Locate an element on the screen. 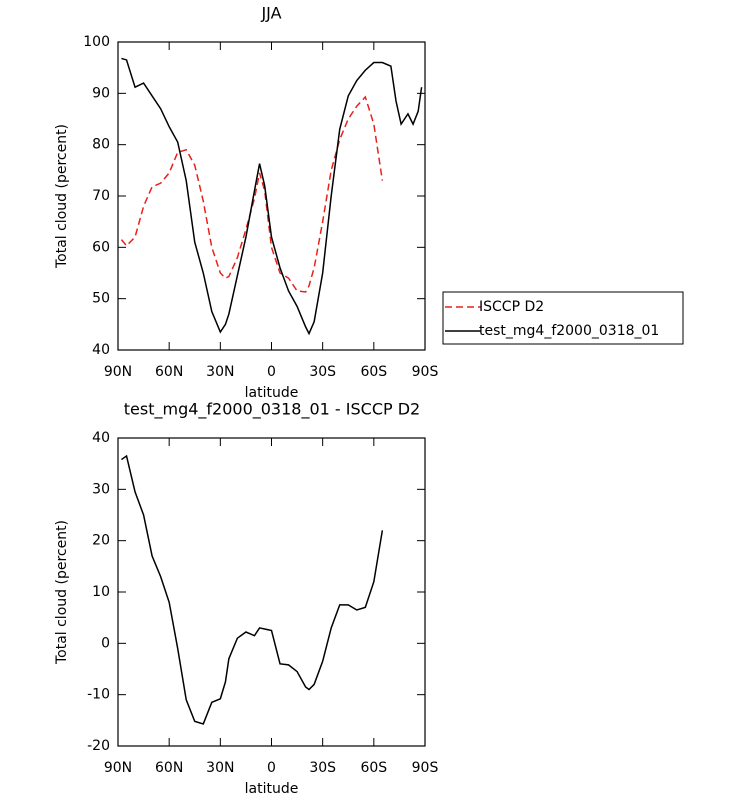  y-tick-label: -20 is located at coordinates (98, 746).